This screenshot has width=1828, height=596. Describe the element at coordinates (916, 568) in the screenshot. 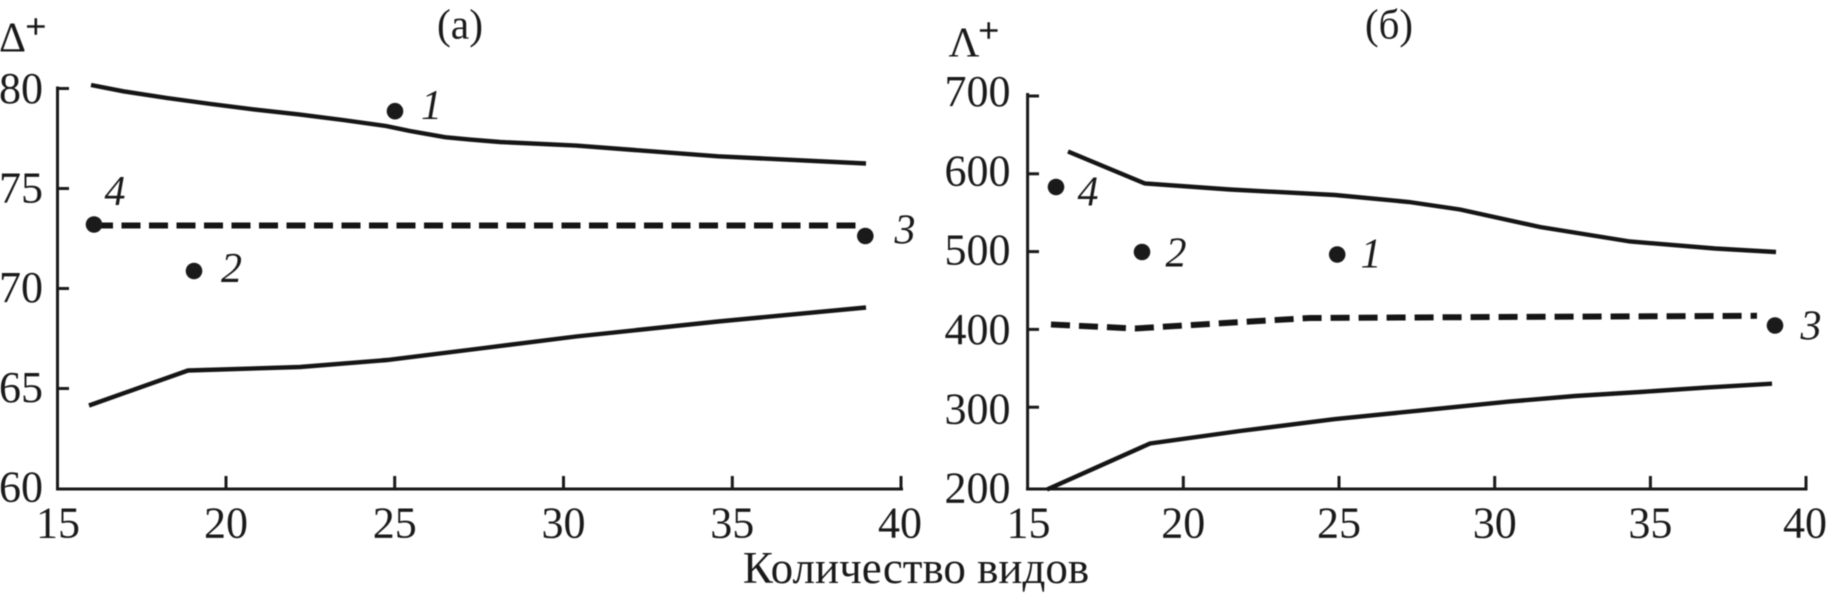

I see `svg-text: Количество видов` at that location.